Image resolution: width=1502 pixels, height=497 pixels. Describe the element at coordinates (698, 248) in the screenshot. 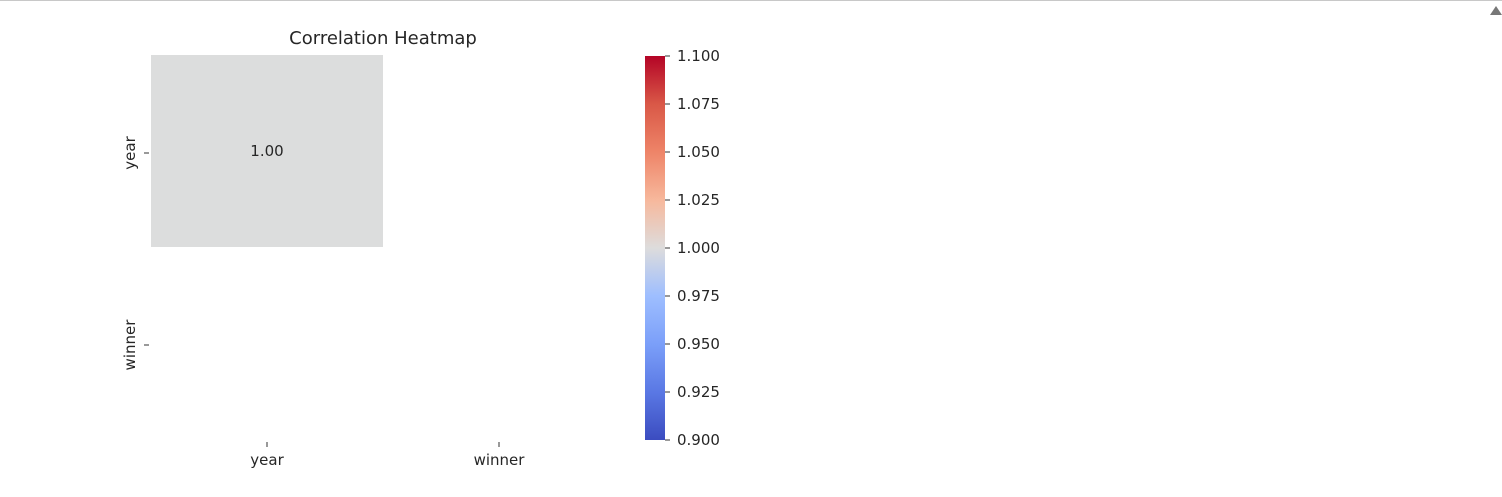

I see `colorbar-tick-label: 1.000` at that location.